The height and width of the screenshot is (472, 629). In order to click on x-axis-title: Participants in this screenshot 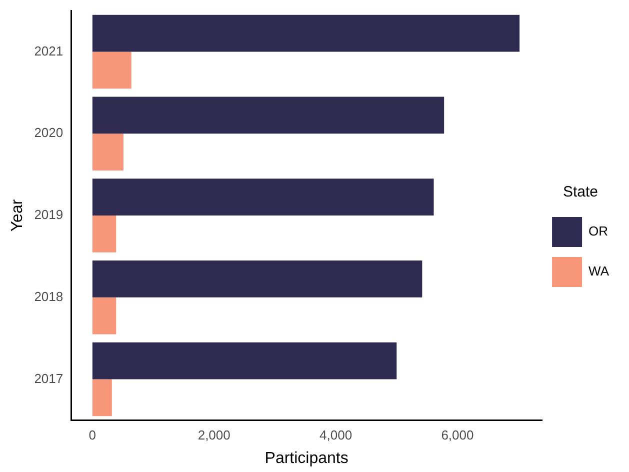, I will do `click(306, 458)`.